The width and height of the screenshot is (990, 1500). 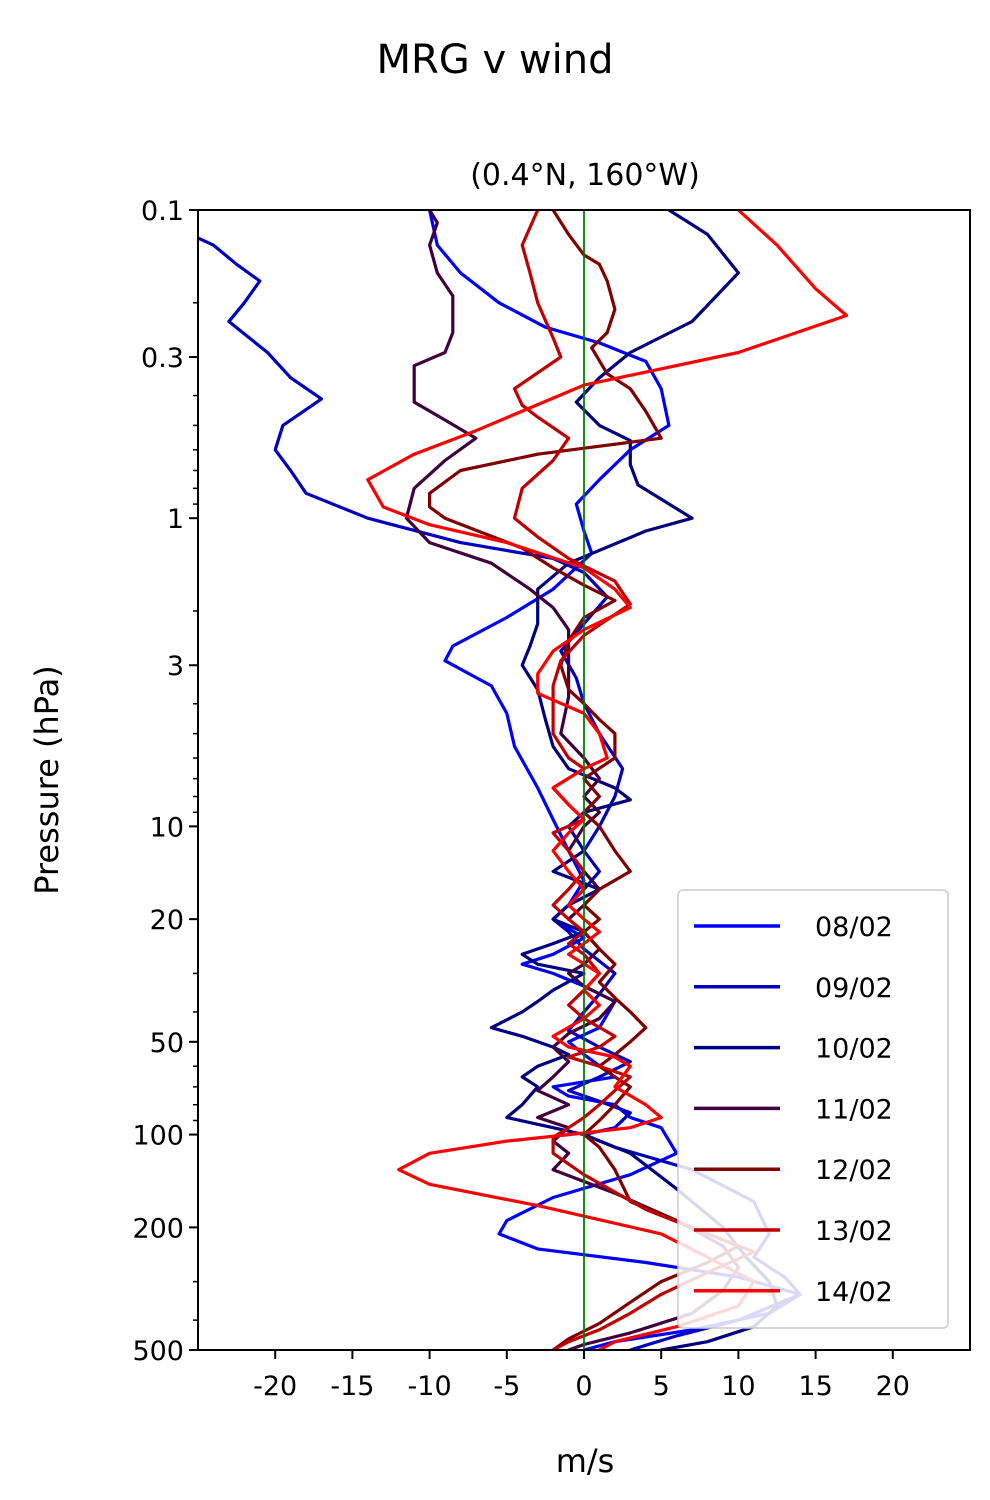 I want to click on legend-label: 09/02, so click(x=854, y=988).